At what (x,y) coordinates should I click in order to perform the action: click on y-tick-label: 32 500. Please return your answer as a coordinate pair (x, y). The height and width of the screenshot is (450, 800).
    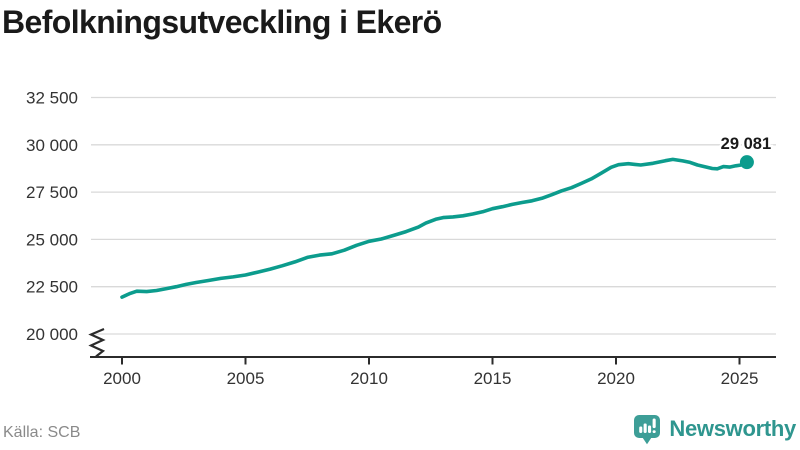
    Looking at the image, I should click on (52, 98).